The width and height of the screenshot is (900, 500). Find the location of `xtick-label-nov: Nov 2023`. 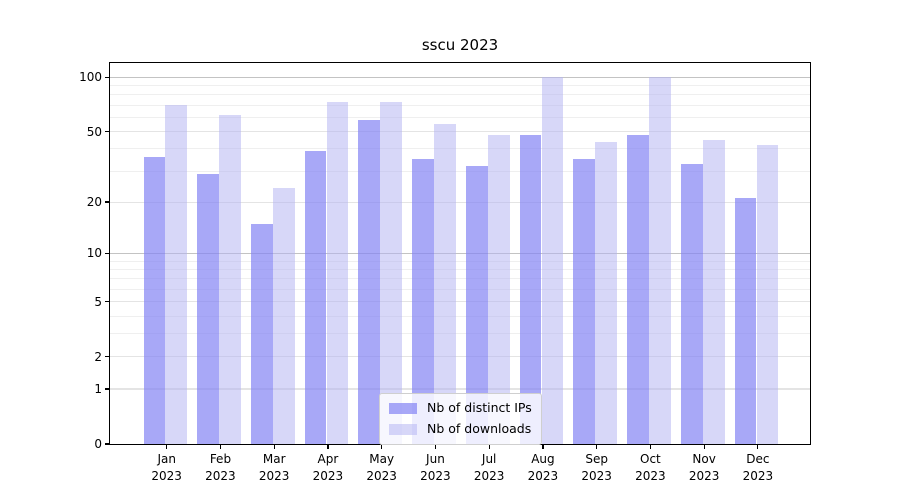

xtick-label-nov: Nov 2023 is located at coordinates (704, 467).